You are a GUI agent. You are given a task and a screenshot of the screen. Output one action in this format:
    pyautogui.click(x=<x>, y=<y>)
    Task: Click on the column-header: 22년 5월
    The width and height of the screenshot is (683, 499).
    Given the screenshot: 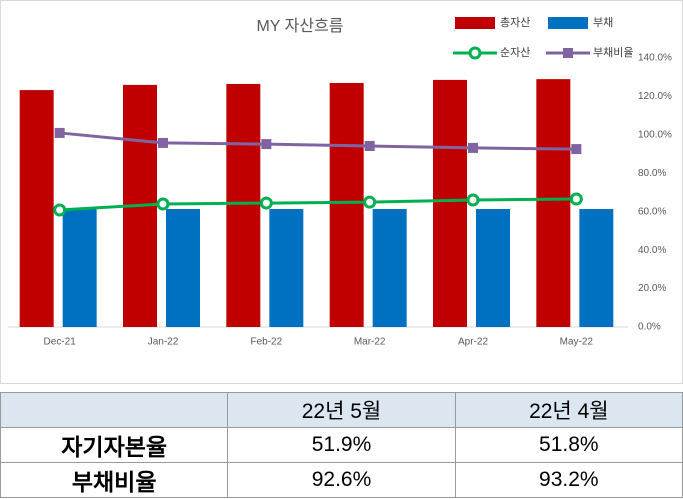 What is the action you would take?
    pyautogui.click(x=341, y=410)
    